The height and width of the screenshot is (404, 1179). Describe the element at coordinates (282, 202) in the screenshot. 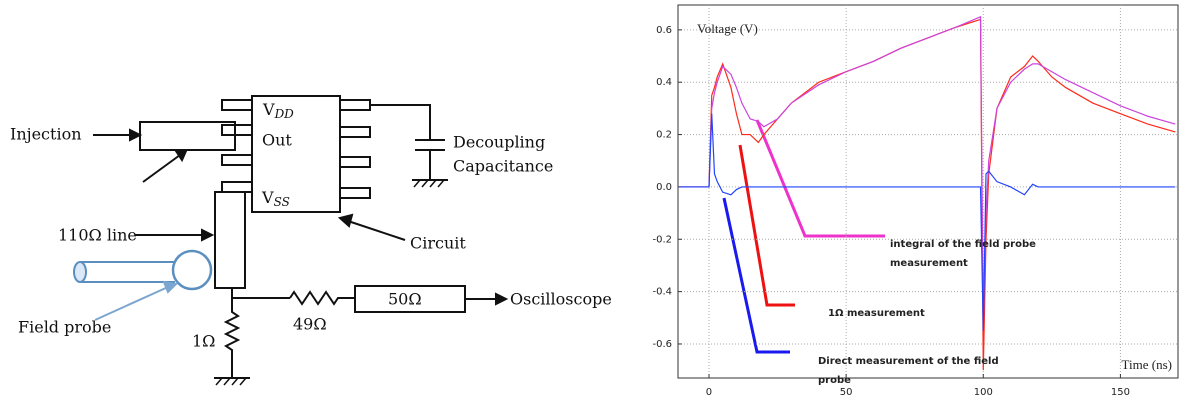

I see `label: SS` at that location.